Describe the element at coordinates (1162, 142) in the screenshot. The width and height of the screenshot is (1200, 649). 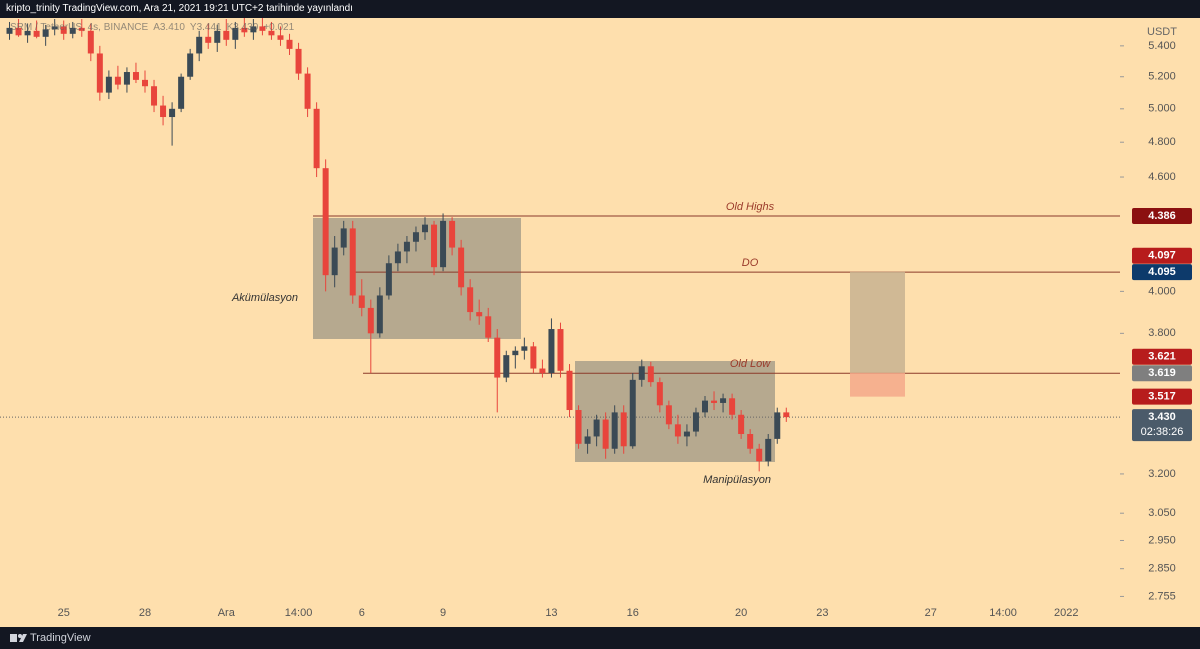
I see `y-tick-label: 4.800` at that location.